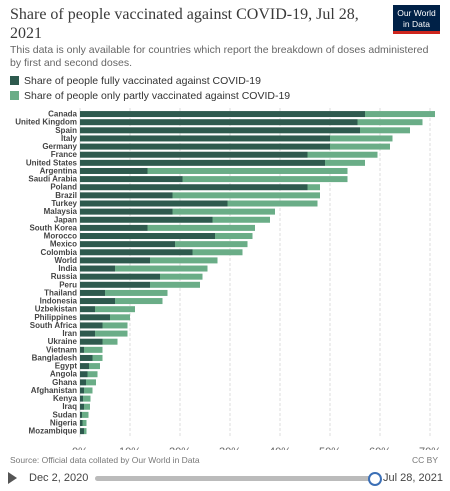 This screenshot has height=491, width=450. Describe the element at coordinates (66, 195) in the screenshot. I see `category-label: Brazil` at that location.